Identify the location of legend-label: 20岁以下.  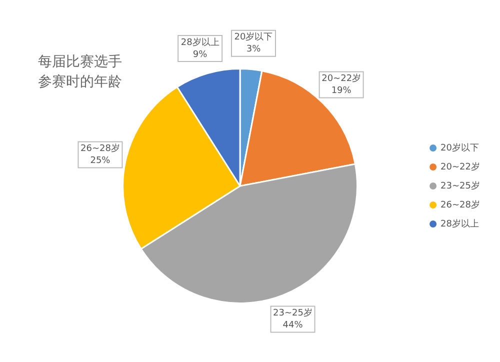
(460, 148).